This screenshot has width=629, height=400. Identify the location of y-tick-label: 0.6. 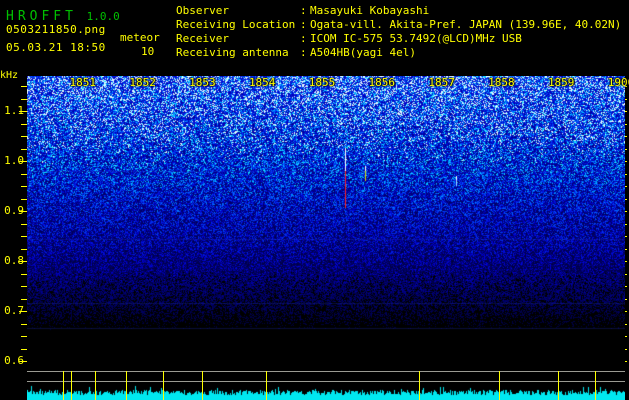
(14, 360).